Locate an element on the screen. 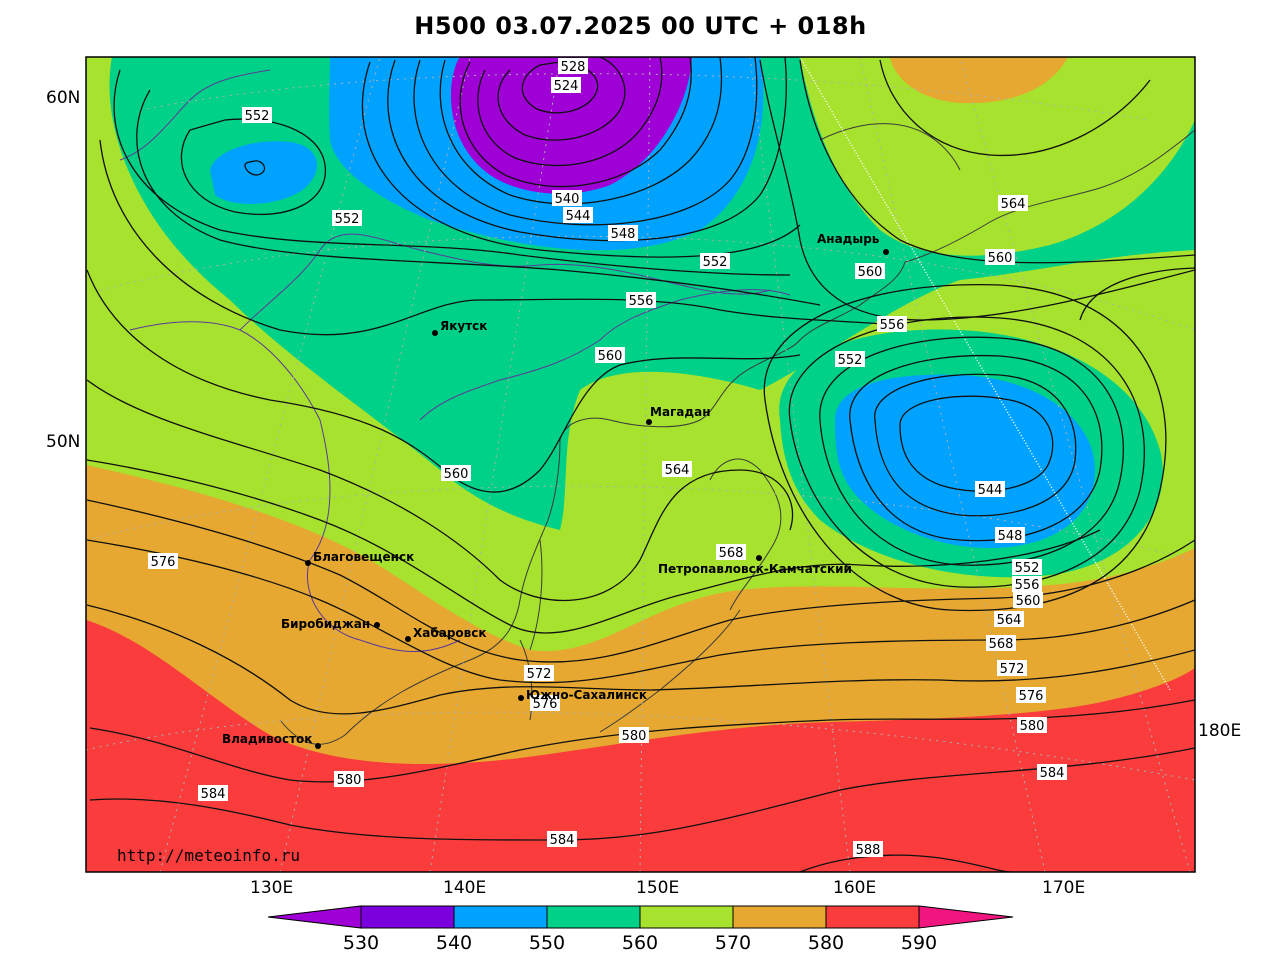 This screenshot has height=963, width=1281. city-marker: Магадан is located at coordinates (678, 415).